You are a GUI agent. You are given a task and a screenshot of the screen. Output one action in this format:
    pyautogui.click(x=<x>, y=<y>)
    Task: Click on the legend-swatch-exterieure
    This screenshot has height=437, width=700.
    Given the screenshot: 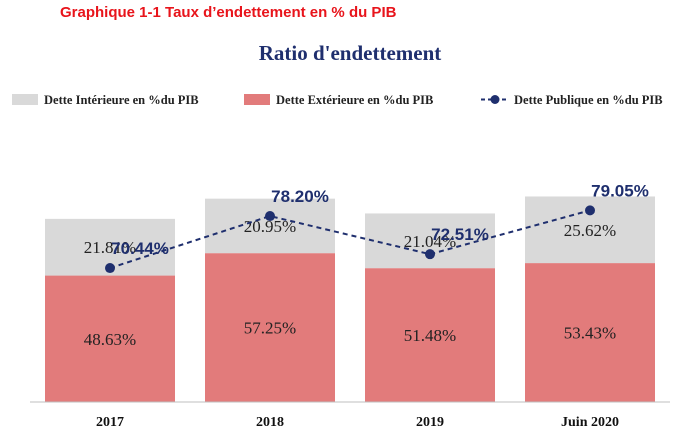 What is the action you would take?
    pyautogui.click(x=257, y=99)
    